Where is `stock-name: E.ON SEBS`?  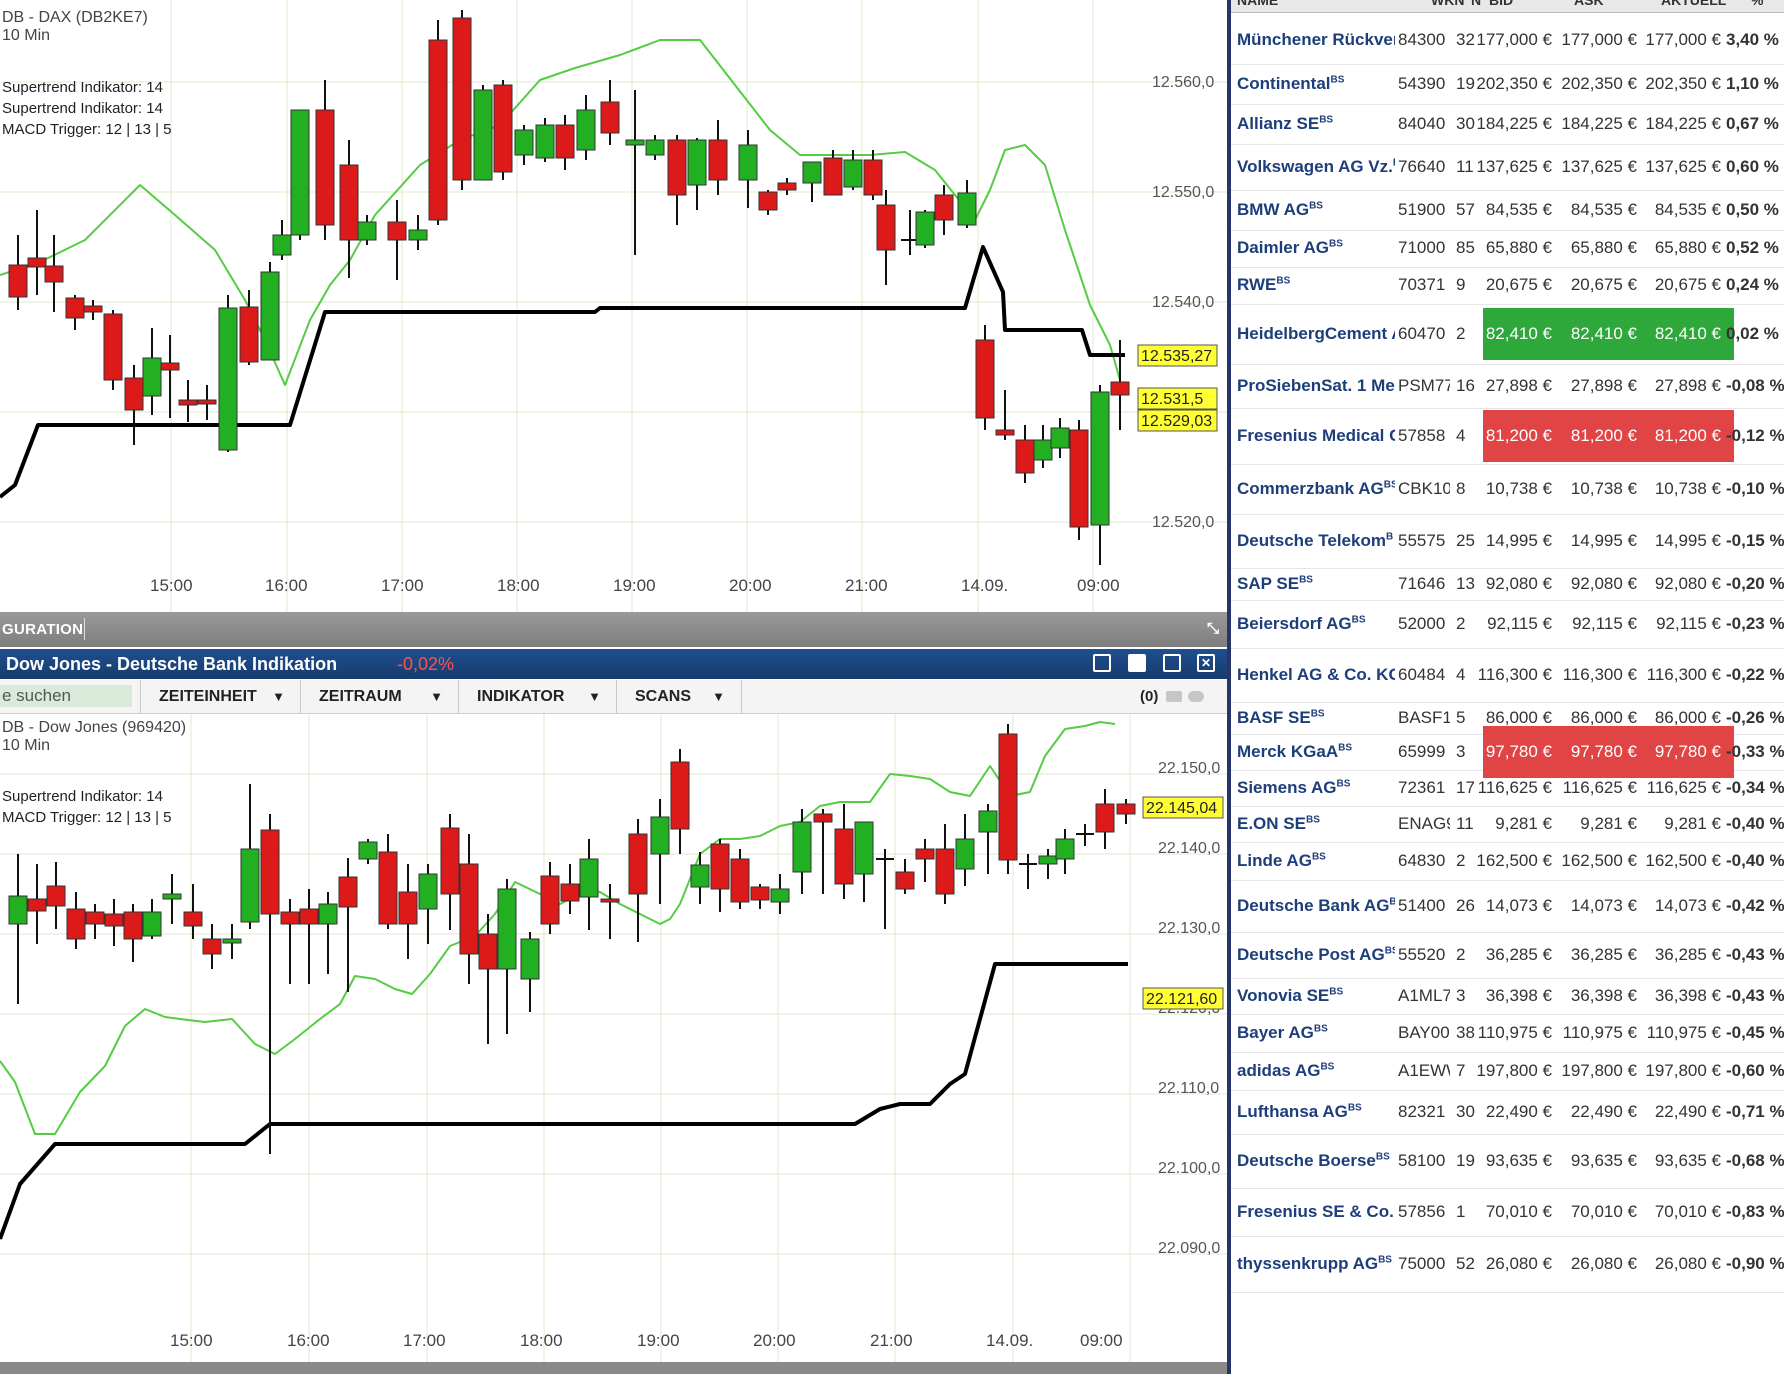
stock-name: E.ON SEBS is located at coordinates (1316, 824).